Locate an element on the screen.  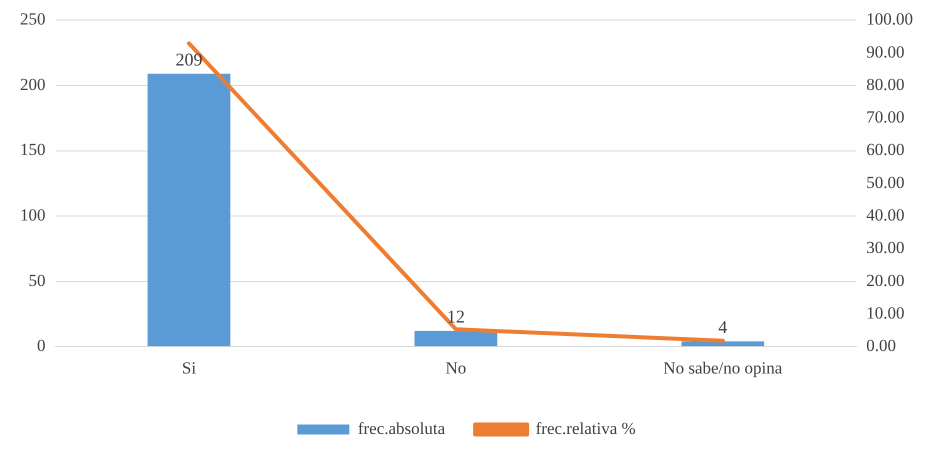
y2-tick-label: 10.00 is located at coordinates (885, 312).